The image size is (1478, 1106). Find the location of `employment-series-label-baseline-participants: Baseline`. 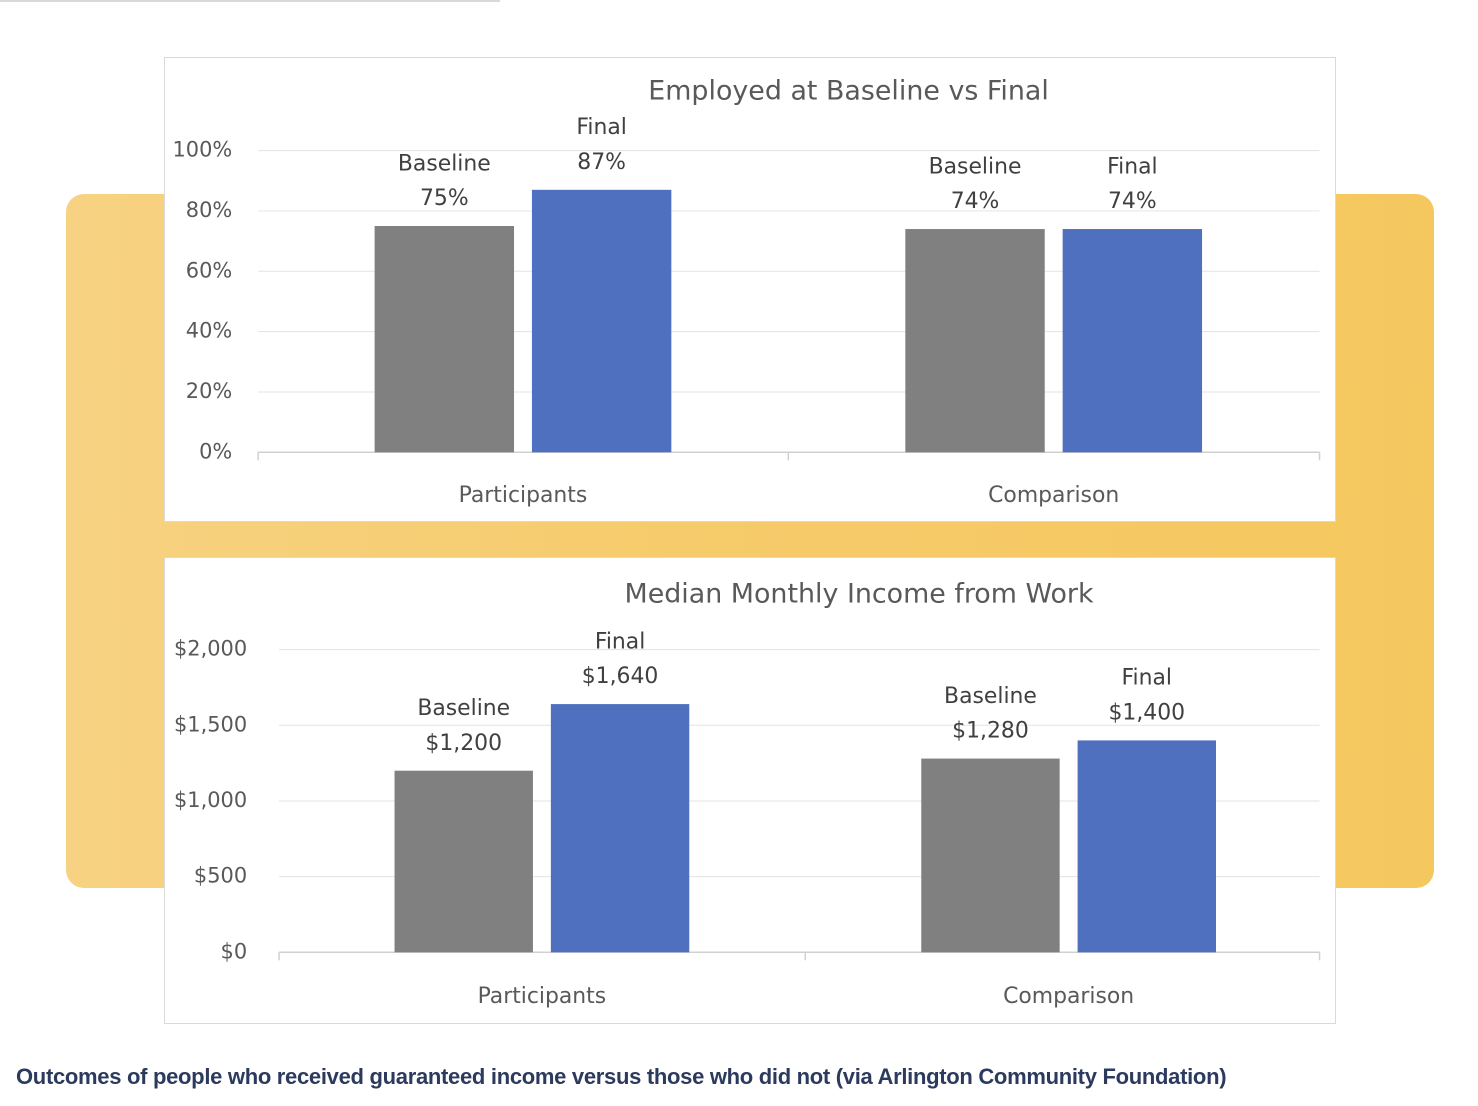

employment-series-label-baseline-participants: Baseline is located at coordinates (444, 163).